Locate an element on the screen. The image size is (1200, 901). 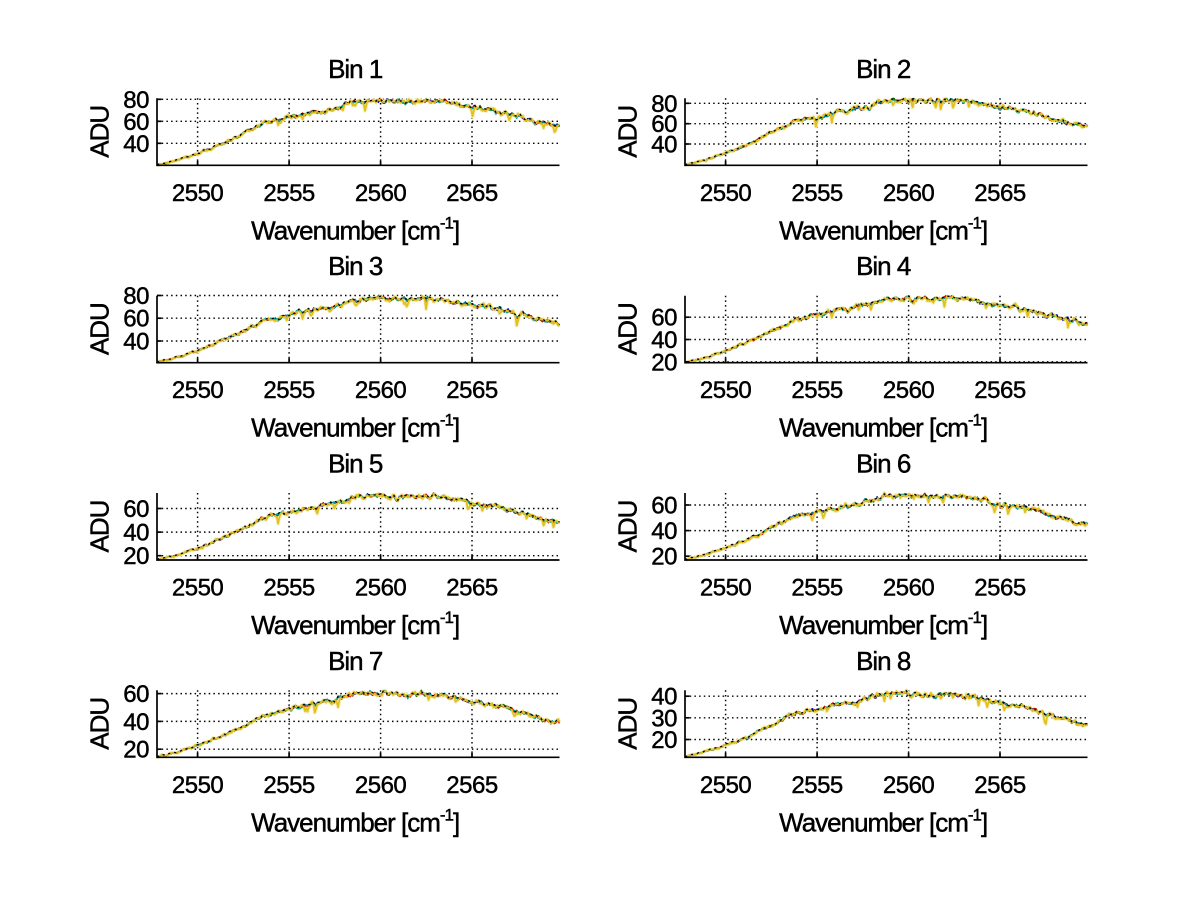
svg-text: Bin 5 is located at coordinates (355, 464).